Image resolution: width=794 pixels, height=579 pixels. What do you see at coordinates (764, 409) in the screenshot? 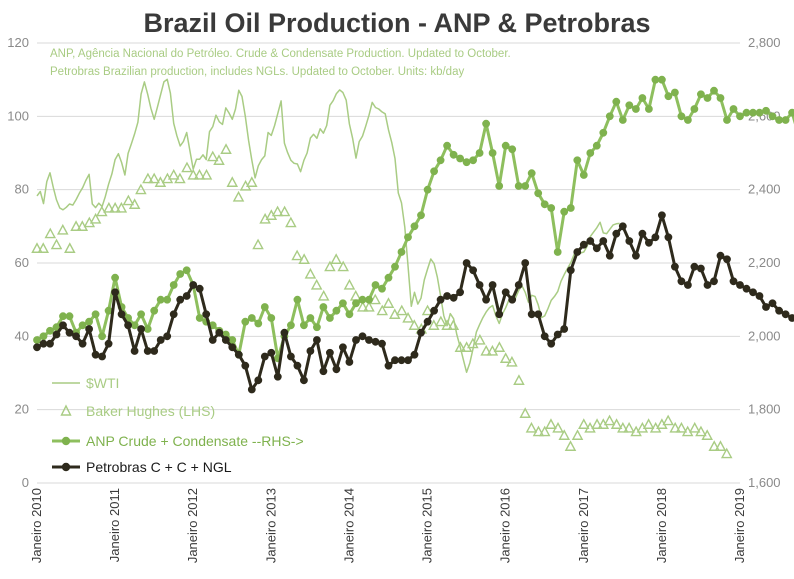
I see `right-tick-label: 1,800` at bounding box center [764, 409].